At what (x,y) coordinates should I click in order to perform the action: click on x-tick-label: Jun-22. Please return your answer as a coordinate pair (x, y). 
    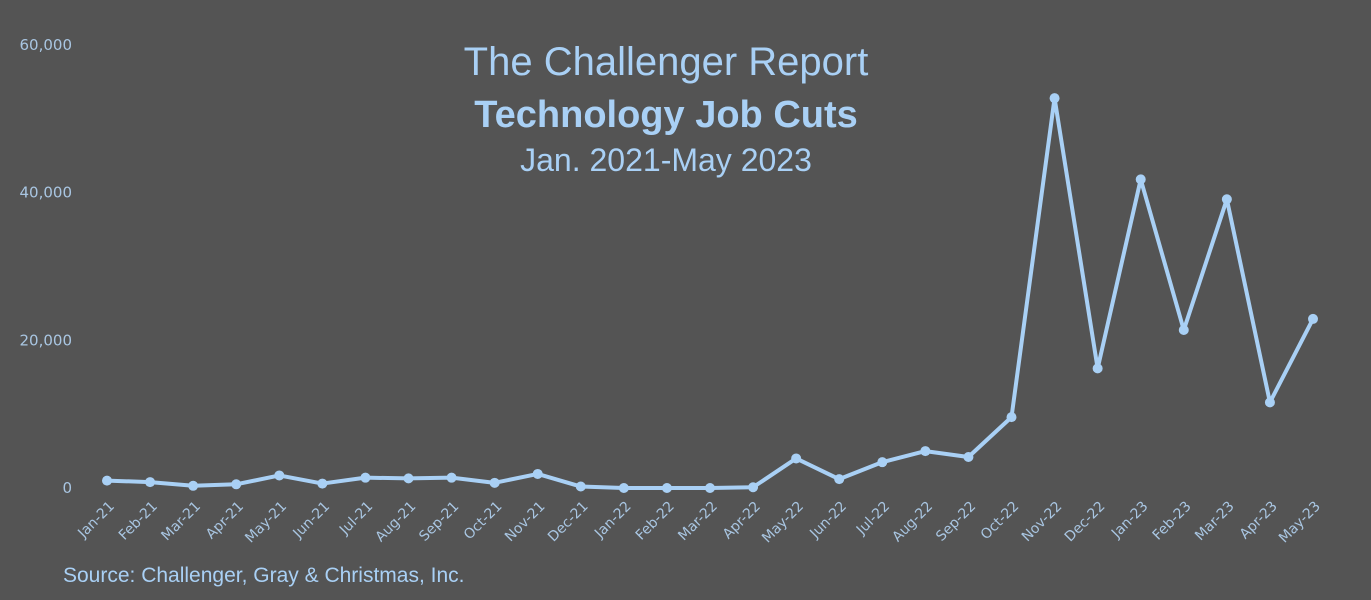
    Looking at the image, I should click on (828, 521).